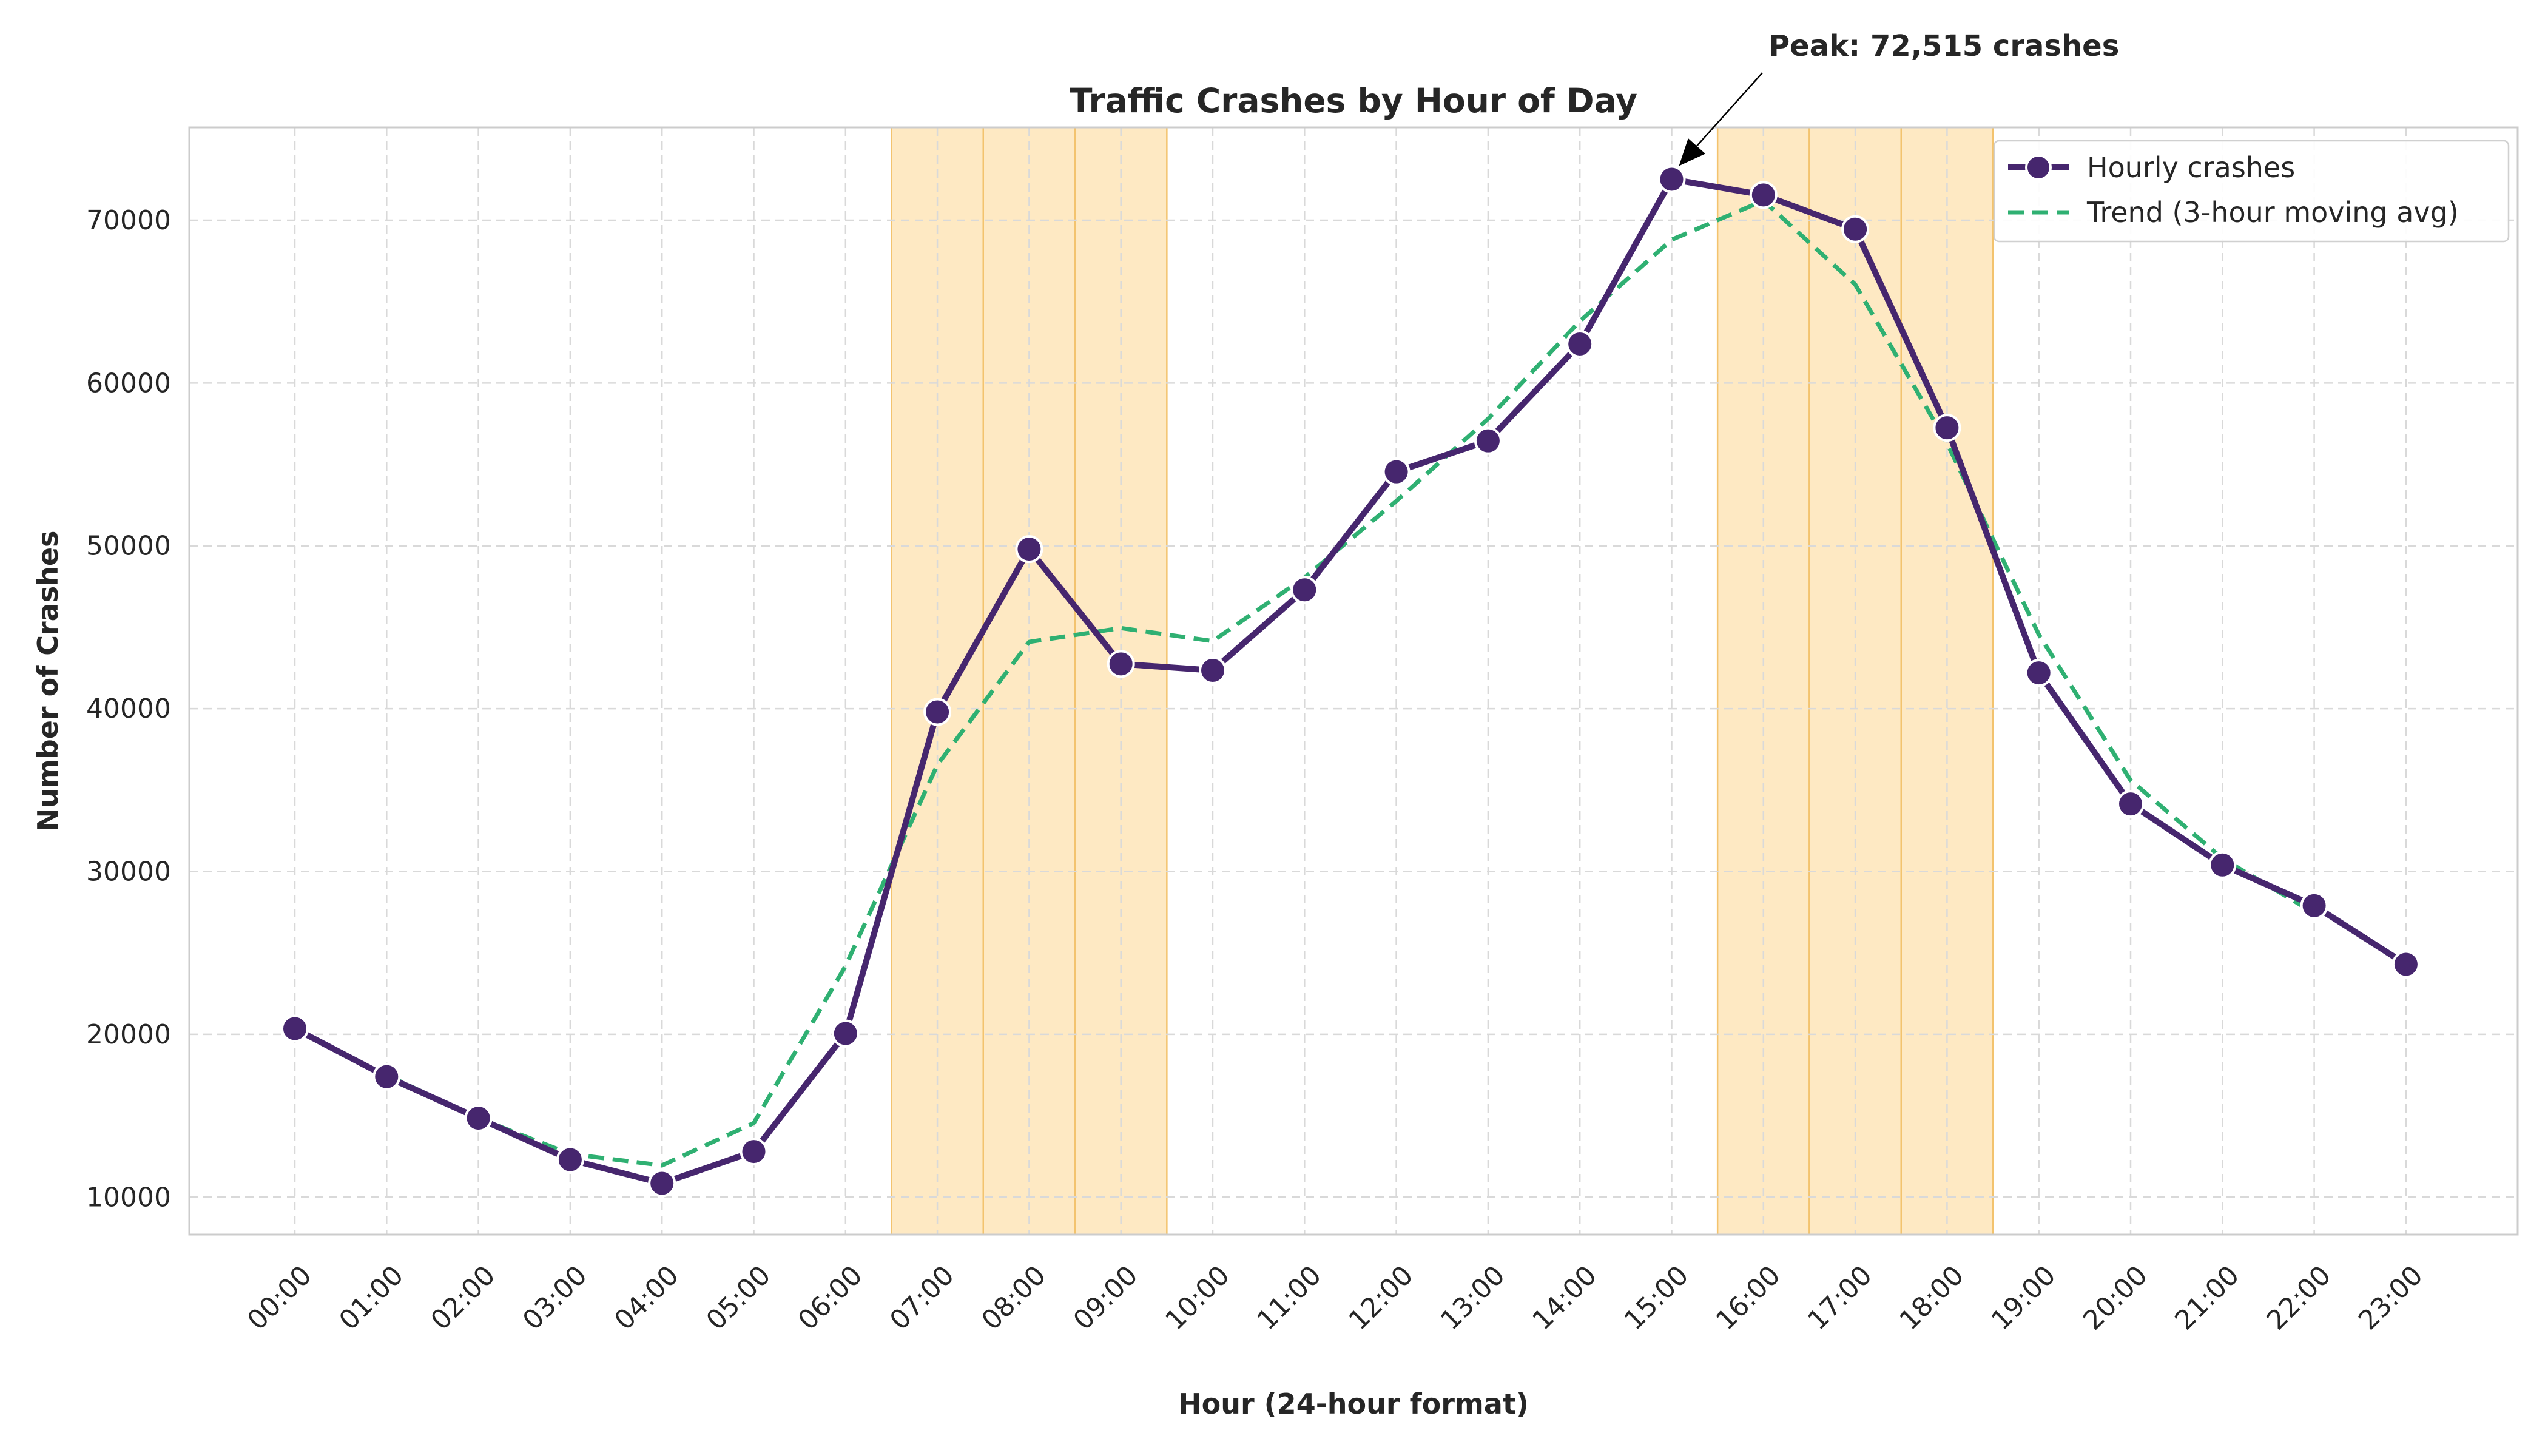 The image size is (2548, 1456). I want to click on y-tick-label-60000: 60000, so click(128, 383).